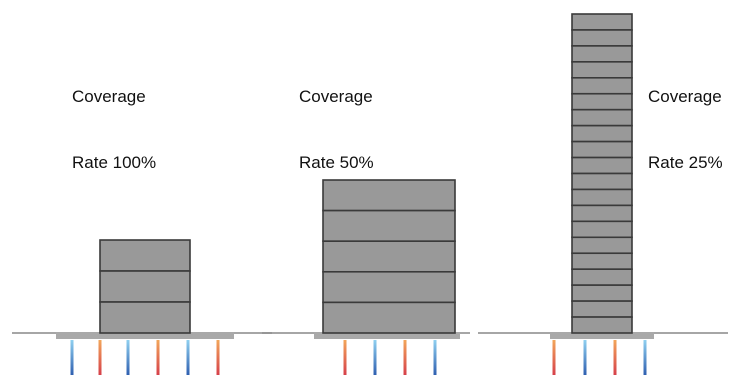 This screenshot has height=383, width=733. Describe the element at coordinates (685, 162) in the screenshot. I see `coverage-label-25-line2: Rate 25%` at that location.